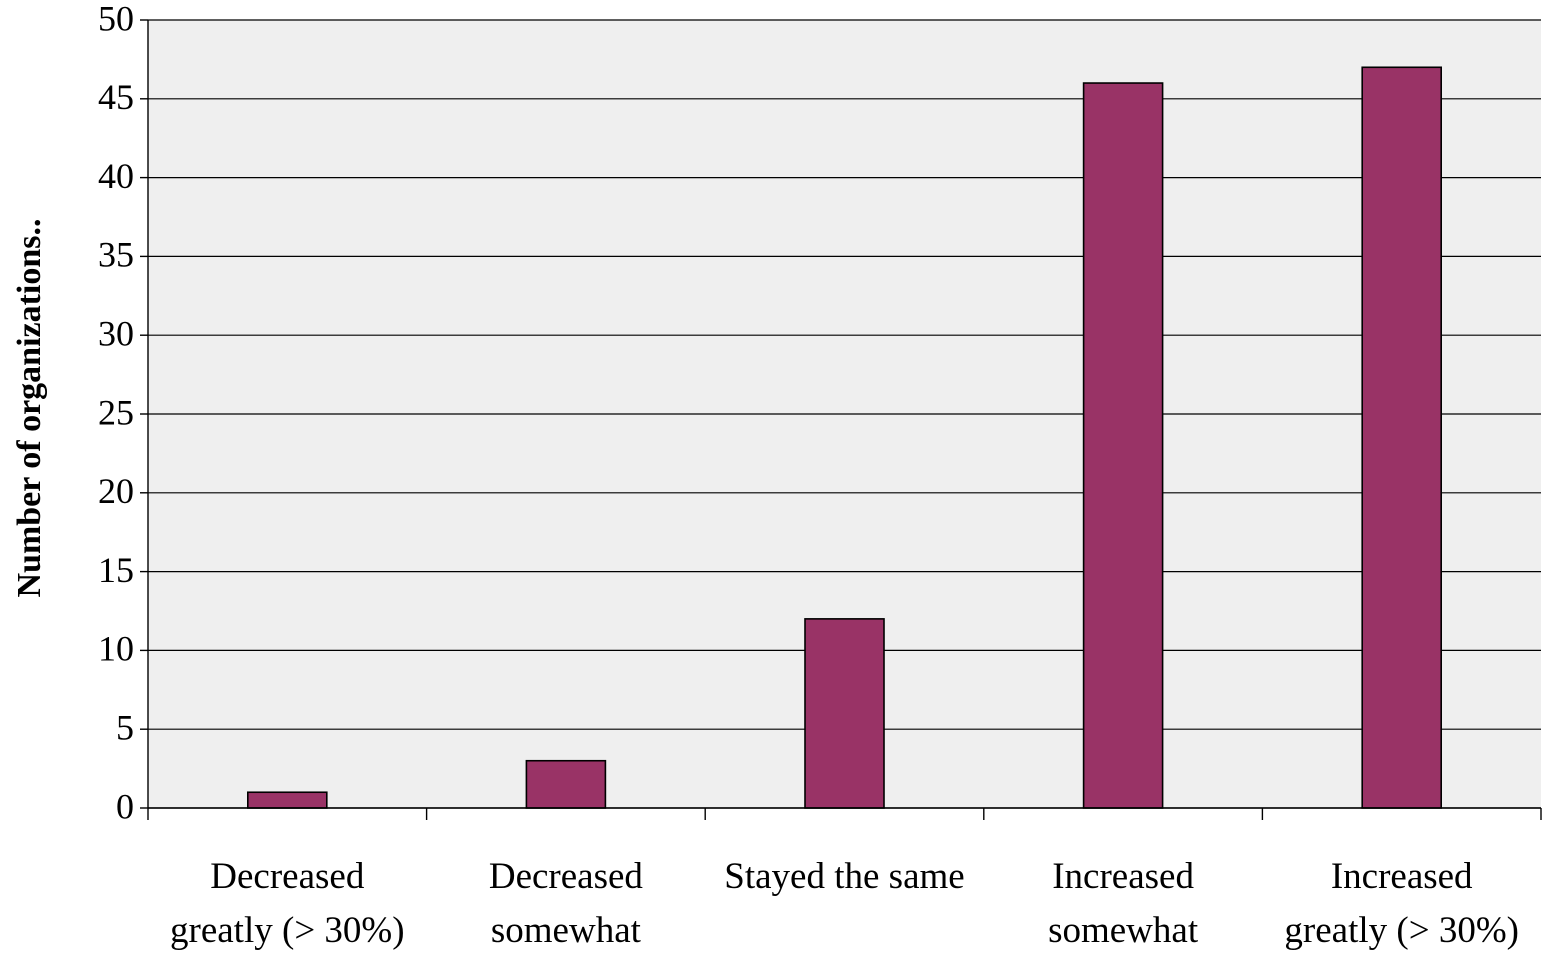 This screenshot has width=1548, height=953. I want to click on x-category-label: Stayed the same, so click(844, 876).